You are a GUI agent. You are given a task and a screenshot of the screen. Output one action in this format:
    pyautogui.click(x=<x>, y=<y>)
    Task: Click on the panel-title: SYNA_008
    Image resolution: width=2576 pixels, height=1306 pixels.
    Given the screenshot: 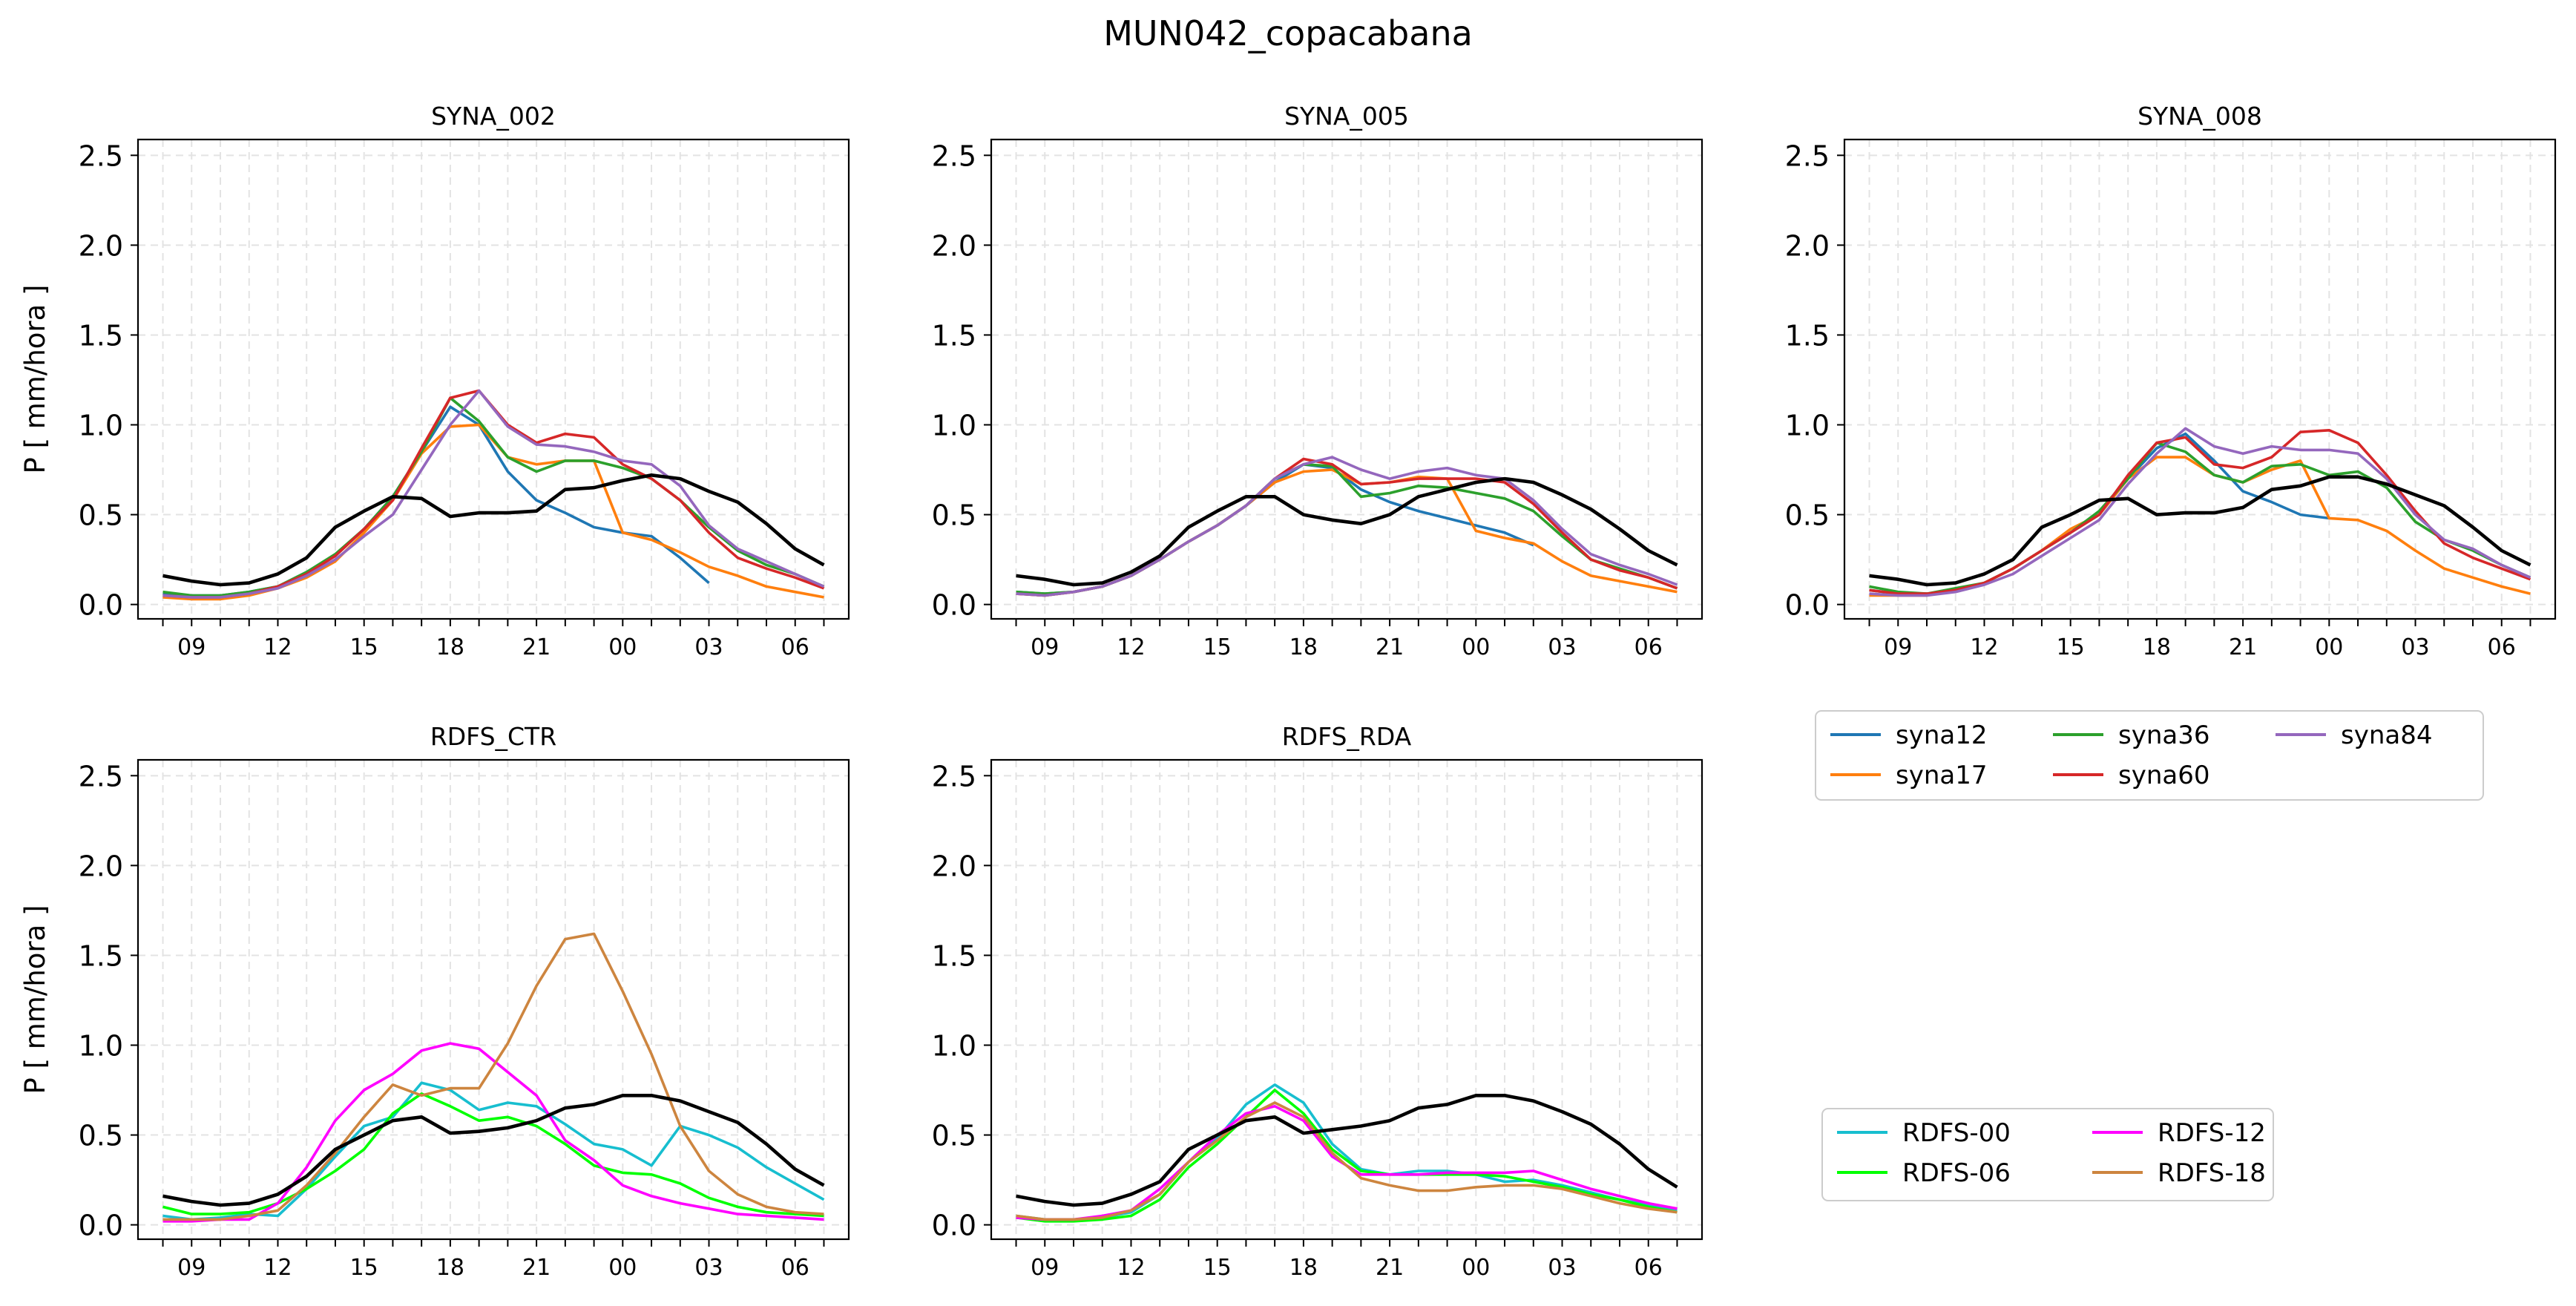 What is the action you would take?
    pyautogui.click(x=2200, y=116)
    